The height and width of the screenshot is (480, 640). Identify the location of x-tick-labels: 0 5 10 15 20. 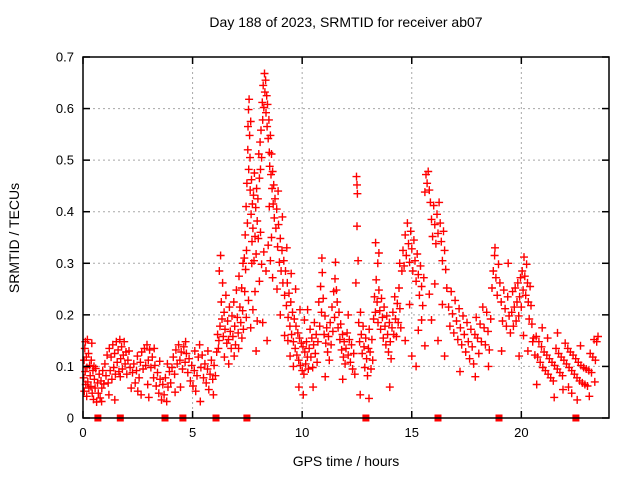
(303, 432).